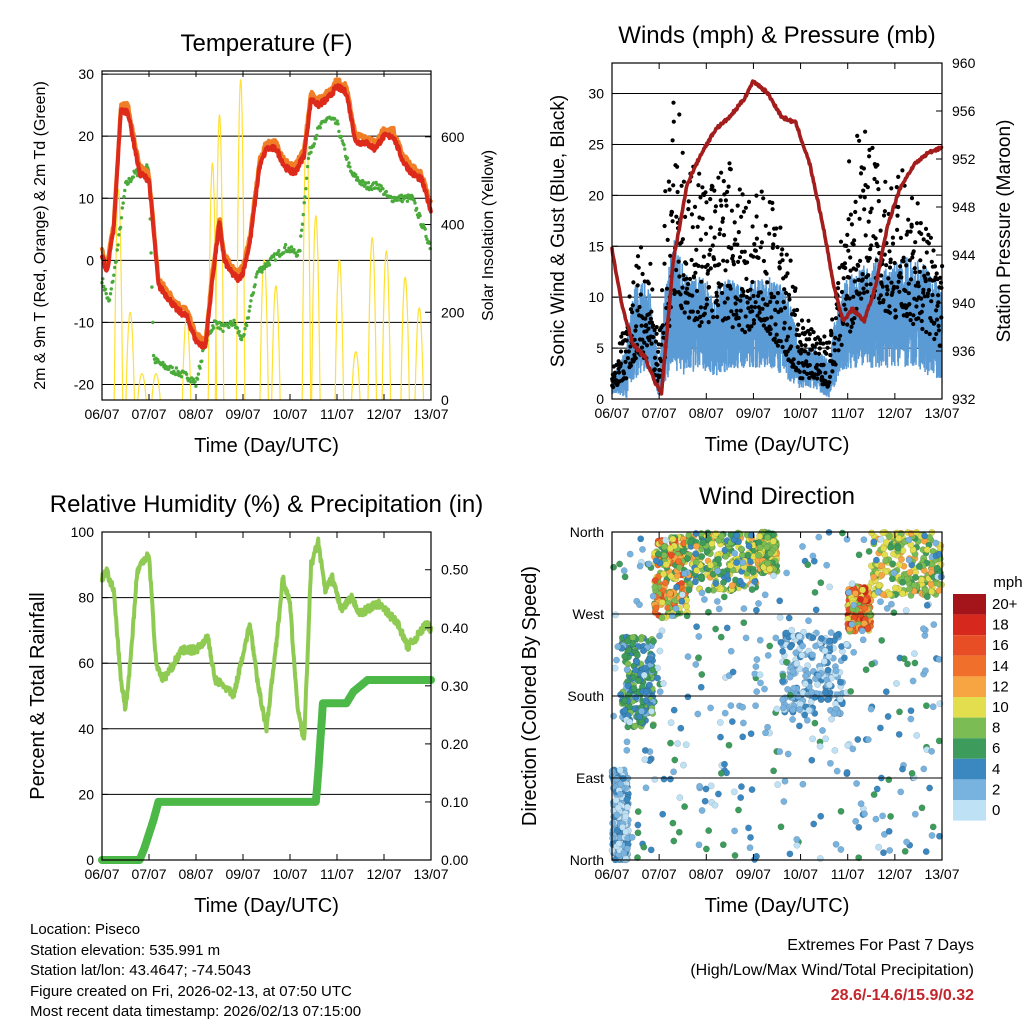 Image resolution: width=1024 pixels, height=1024 pixels. I want to click on y-tick-label: -20, so click(84, 384).